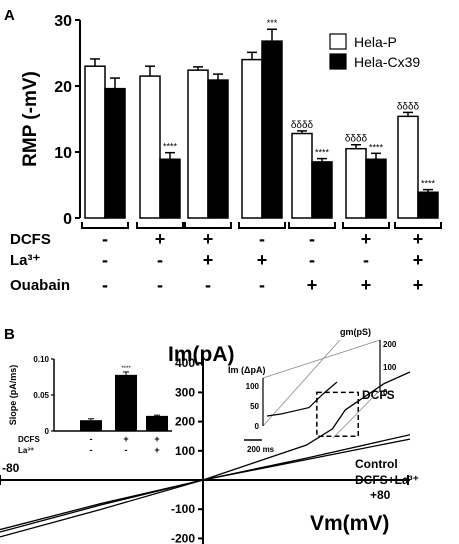 Image resolution: width=459 pixels, height=544 pixels. Describe the element at coordinates (253, 386) in the screenshot. I see `inset-left-tick-label: 100` at that location.